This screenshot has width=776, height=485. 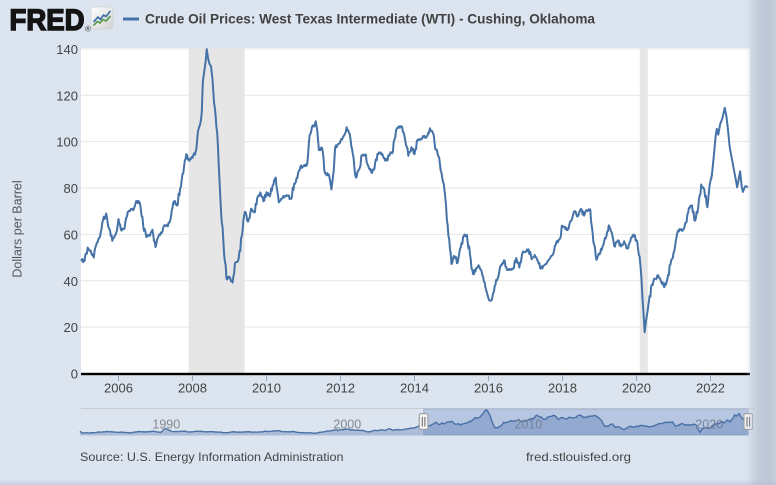 I want to click on svg-text: 2000, so click(x=347, y=425).